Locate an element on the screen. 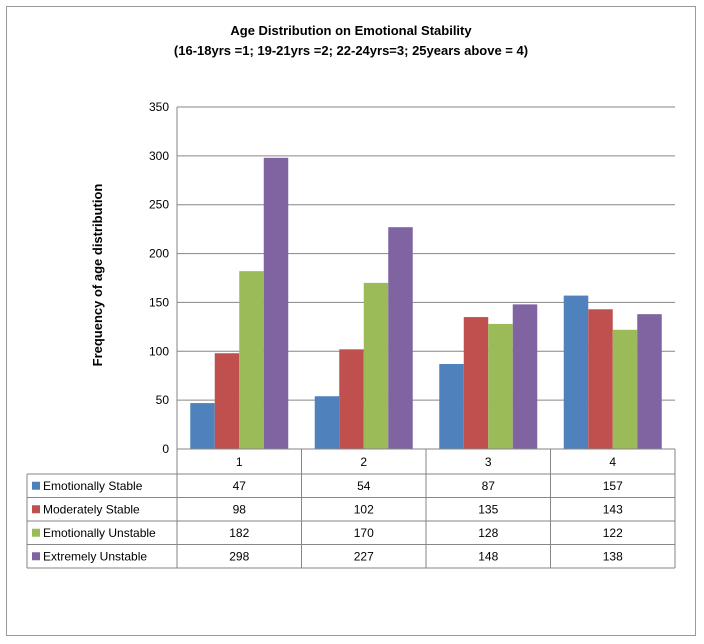 The image size is (704, 644). data-label: 122 is located at coordinates (613, 533).